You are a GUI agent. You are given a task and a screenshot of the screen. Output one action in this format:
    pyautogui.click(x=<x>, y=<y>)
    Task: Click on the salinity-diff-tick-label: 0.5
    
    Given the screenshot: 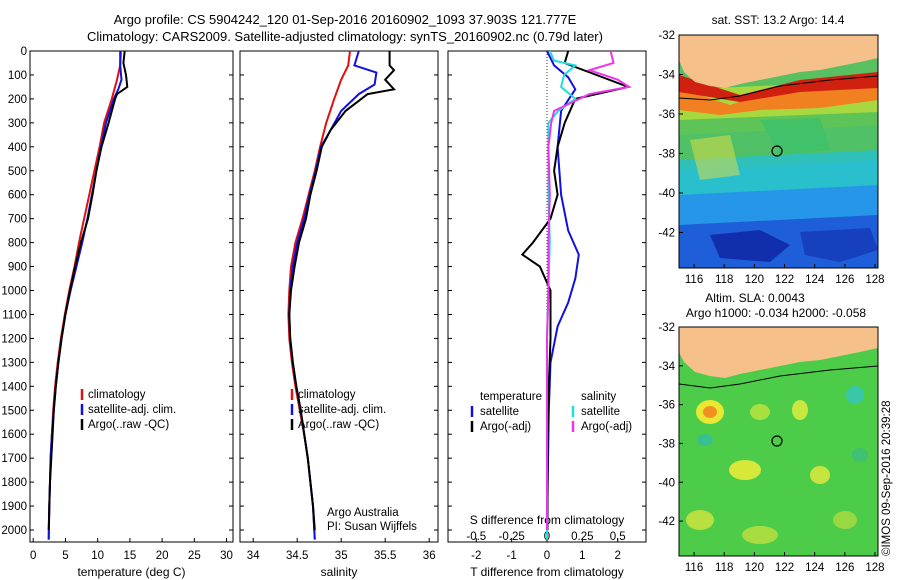 What is the action you would take?
    pyautogui.click(x=618, y=537)
    